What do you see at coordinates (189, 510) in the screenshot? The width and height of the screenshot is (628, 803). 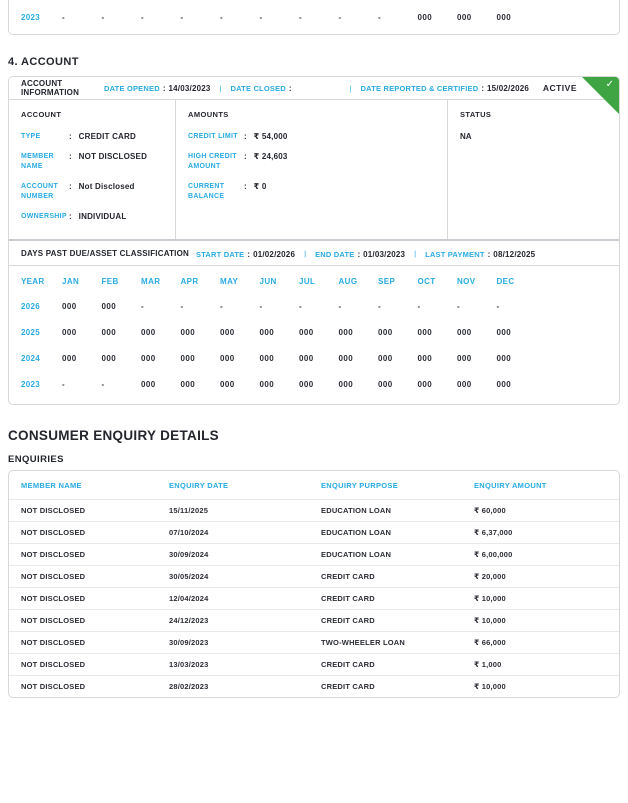 I see `enquiry-date: 15/11/2025` at bounding box center [189, 510].